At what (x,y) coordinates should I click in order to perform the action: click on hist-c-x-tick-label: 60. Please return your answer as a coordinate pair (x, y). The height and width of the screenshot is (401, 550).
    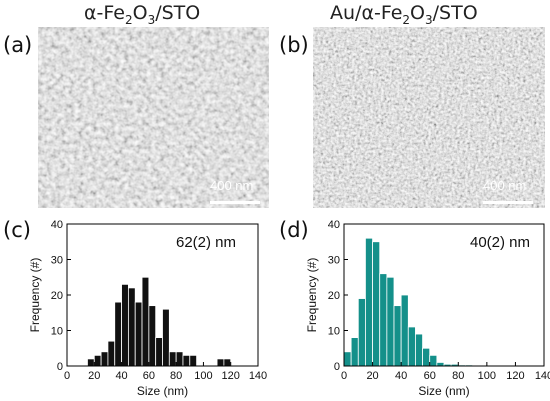
    Looking at the image, I should click on (149, 376).